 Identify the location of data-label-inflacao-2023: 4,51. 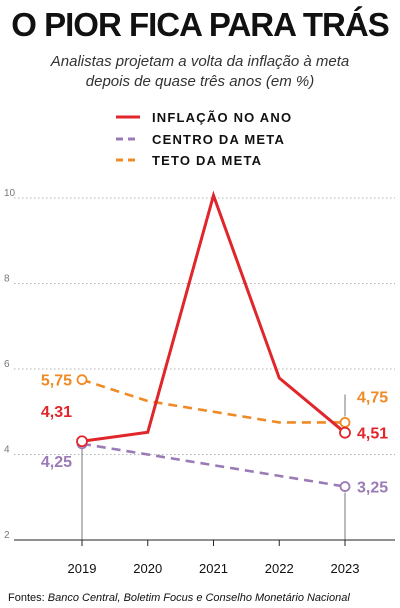
(372, 434).